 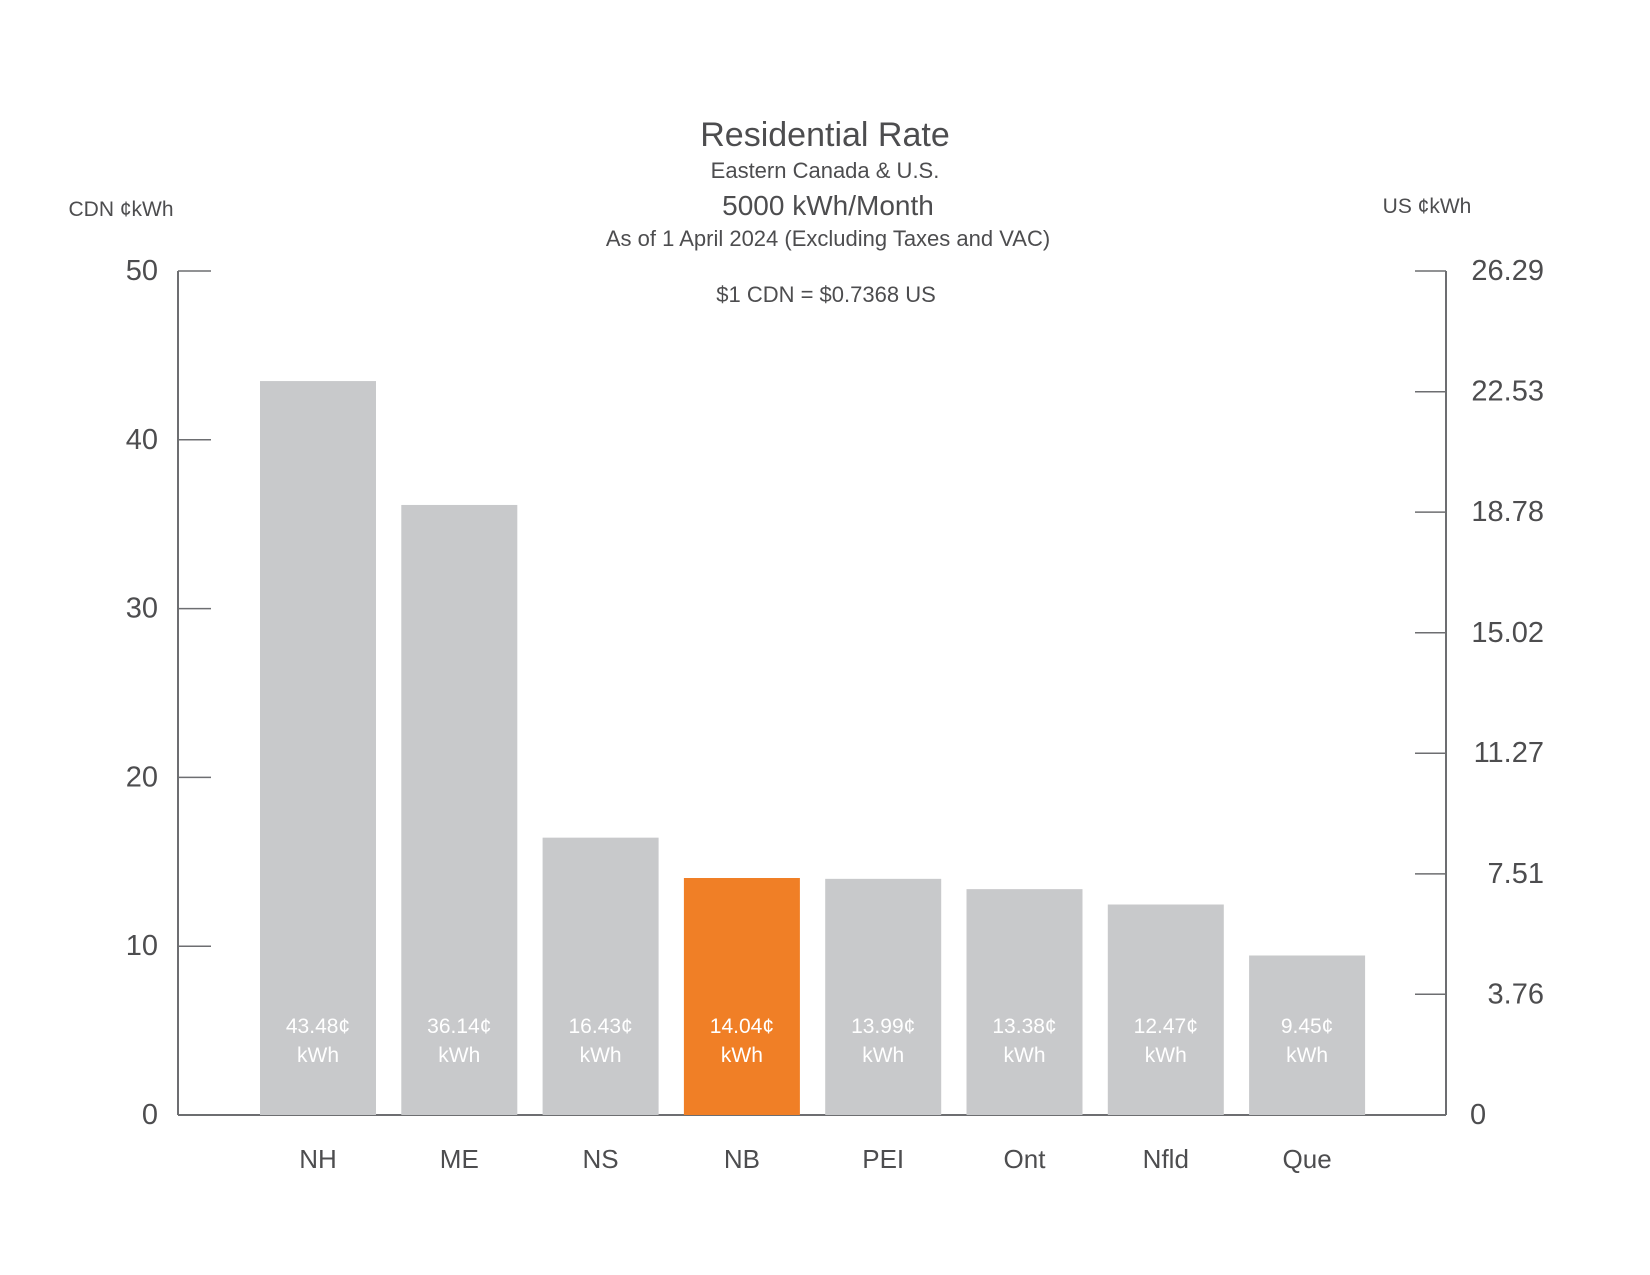 I want to click on exchange-rate-note: $1 CDN = $0.7368 US, so click(x=826, y=294).